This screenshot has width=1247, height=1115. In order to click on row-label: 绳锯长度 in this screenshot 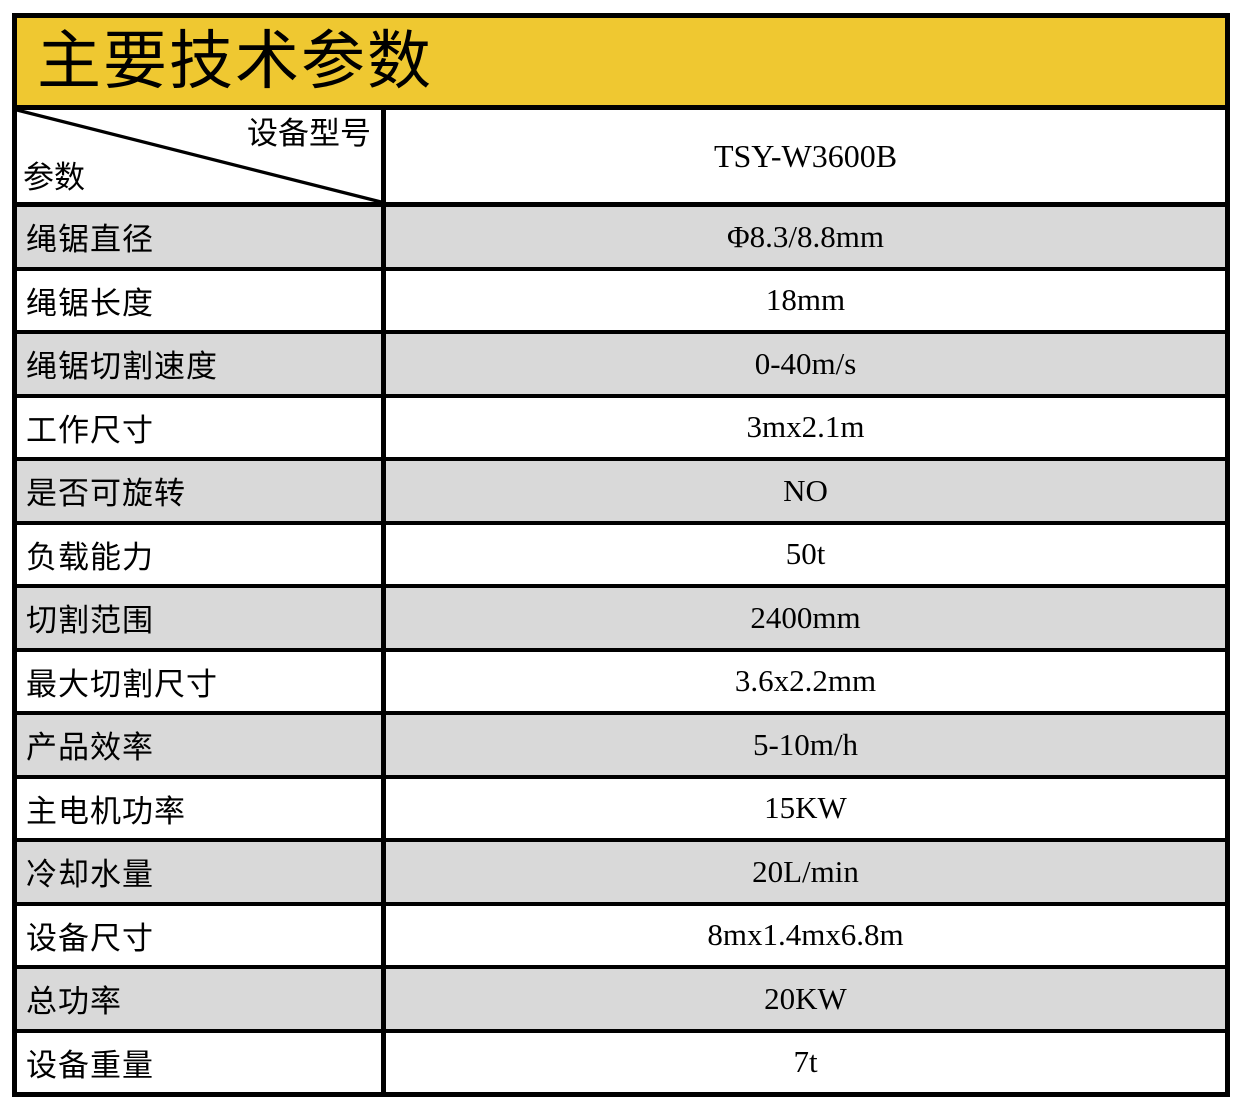, I will do `click(201, 300)`.